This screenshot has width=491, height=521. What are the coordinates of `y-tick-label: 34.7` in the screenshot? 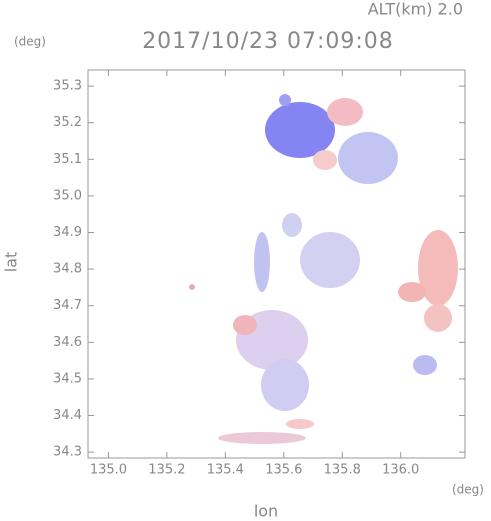 It's located at (67, 305).